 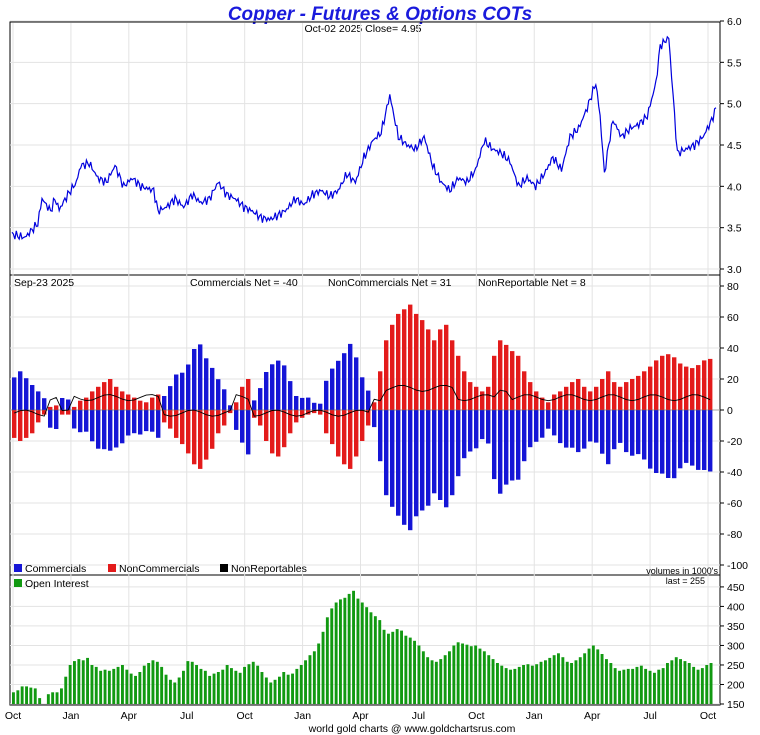 I want to click on open-interest-layer, so click(x=362, y=647).